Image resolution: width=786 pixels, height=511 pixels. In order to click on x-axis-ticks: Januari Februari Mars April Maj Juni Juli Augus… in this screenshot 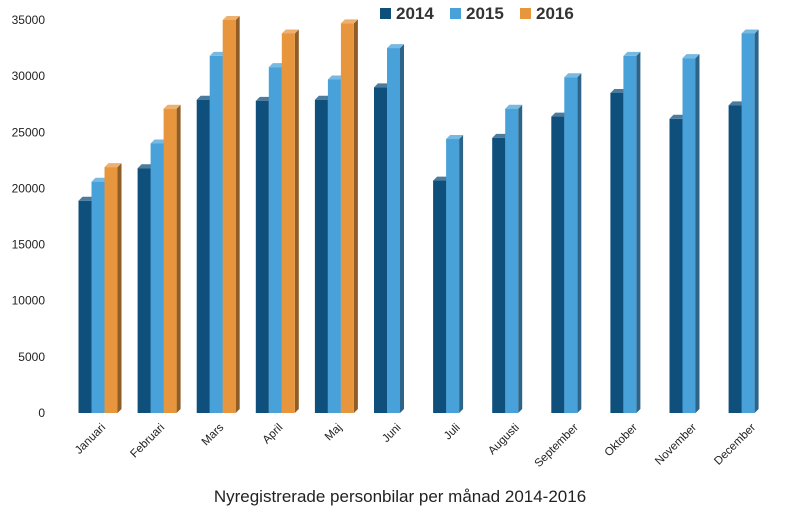, I will do `click(415, 445)`.